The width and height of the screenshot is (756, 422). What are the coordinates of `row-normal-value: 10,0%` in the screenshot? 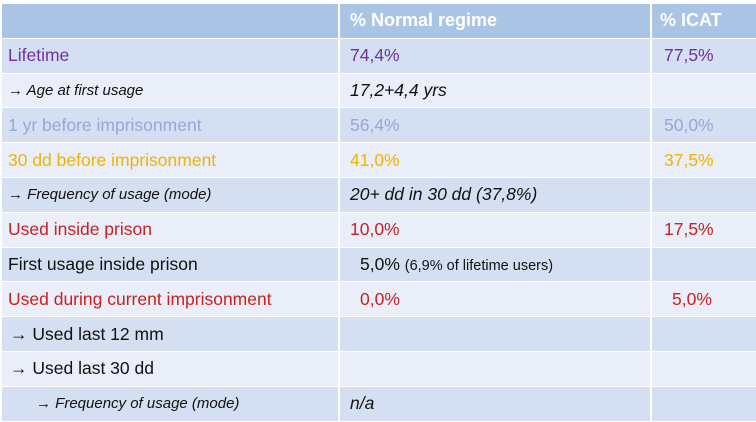 It's located at (496, 230).